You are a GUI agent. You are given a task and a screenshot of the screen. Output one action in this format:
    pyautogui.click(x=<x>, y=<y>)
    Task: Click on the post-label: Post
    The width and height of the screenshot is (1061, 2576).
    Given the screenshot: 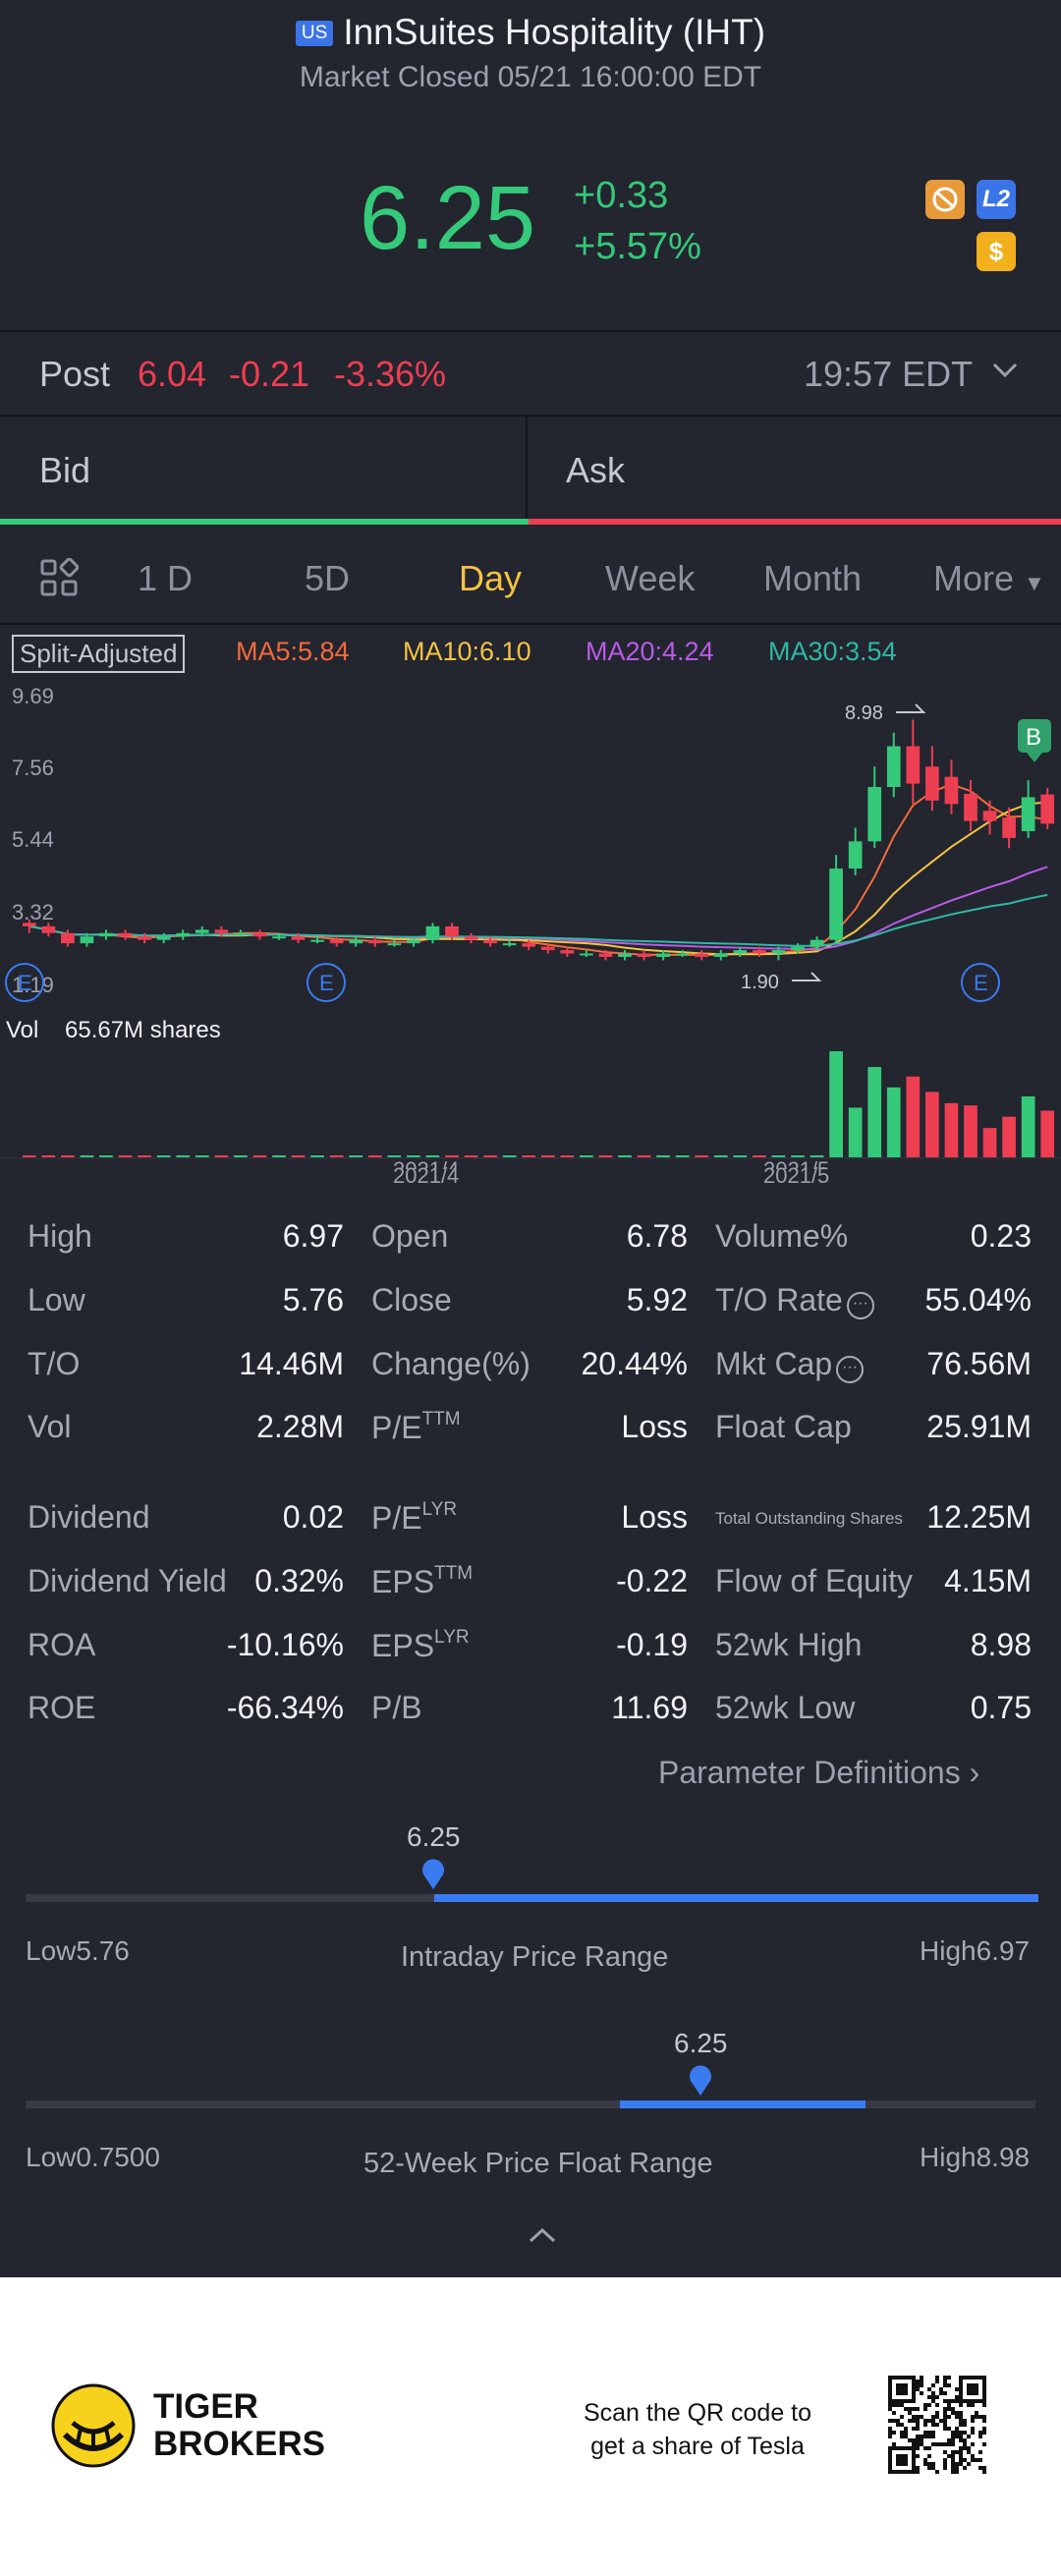 What is the action you would take?
    pyautogui.click(x=75, y=374)
    